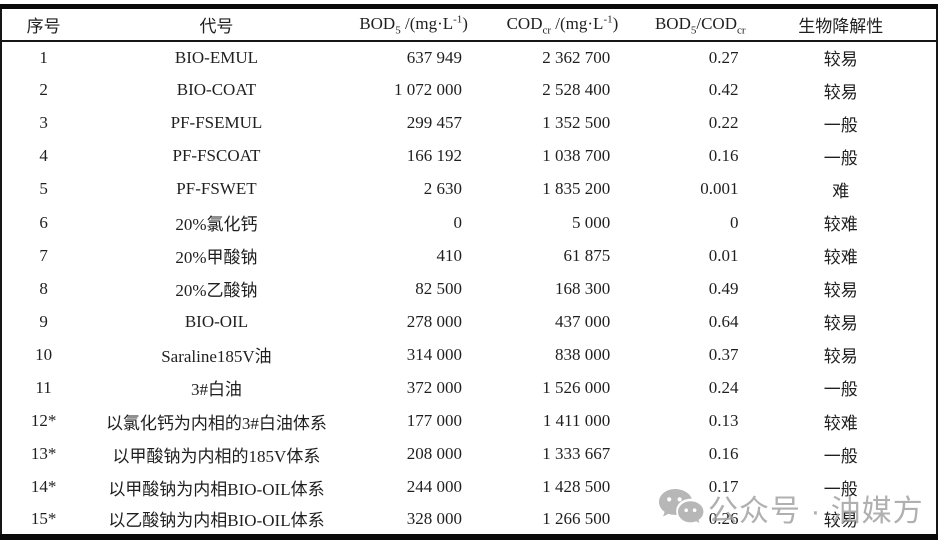  Describe the element at coordinates (216, 390) in the screenshot. I see `cell-code: 3#白油` at that location.